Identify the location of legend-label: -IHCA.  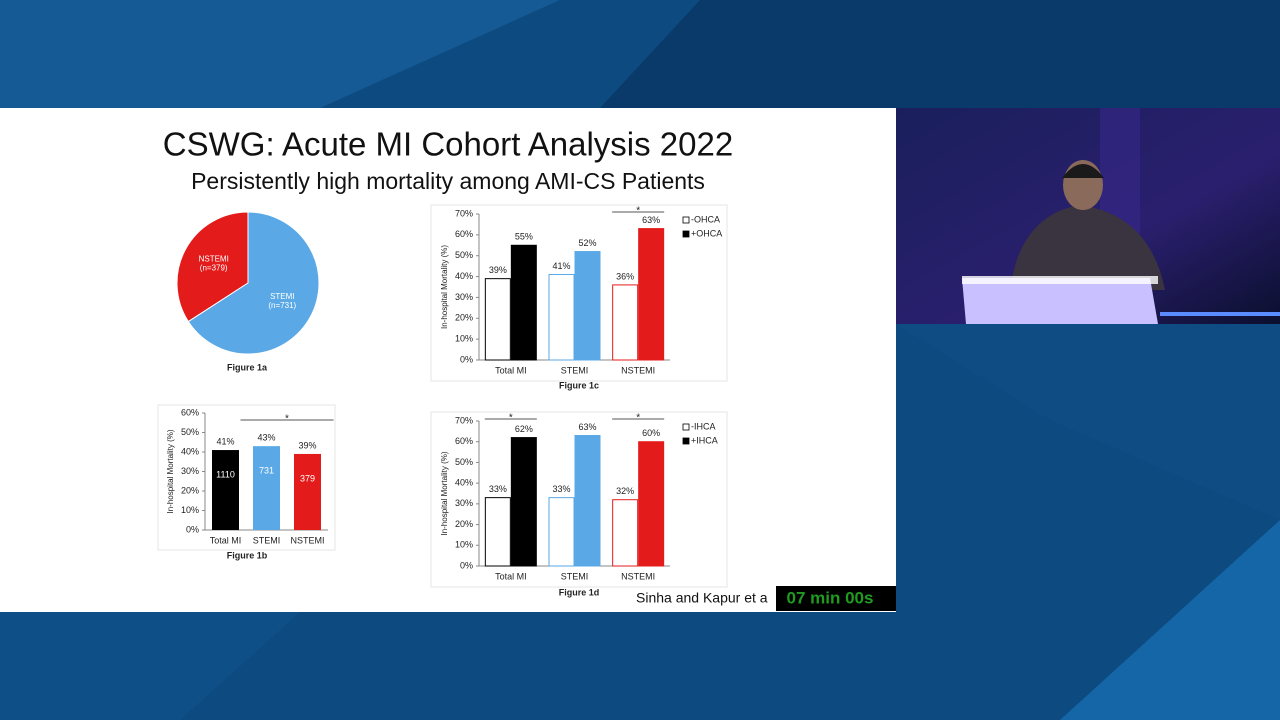
(703, 426).